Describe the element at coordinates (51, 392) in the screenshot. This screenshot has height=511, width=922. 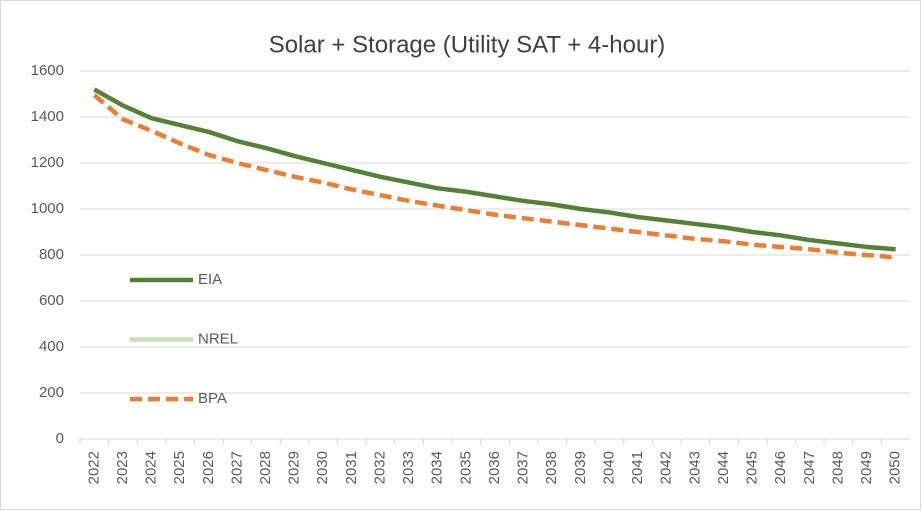
I see `y-tick-label: 200` at that location.